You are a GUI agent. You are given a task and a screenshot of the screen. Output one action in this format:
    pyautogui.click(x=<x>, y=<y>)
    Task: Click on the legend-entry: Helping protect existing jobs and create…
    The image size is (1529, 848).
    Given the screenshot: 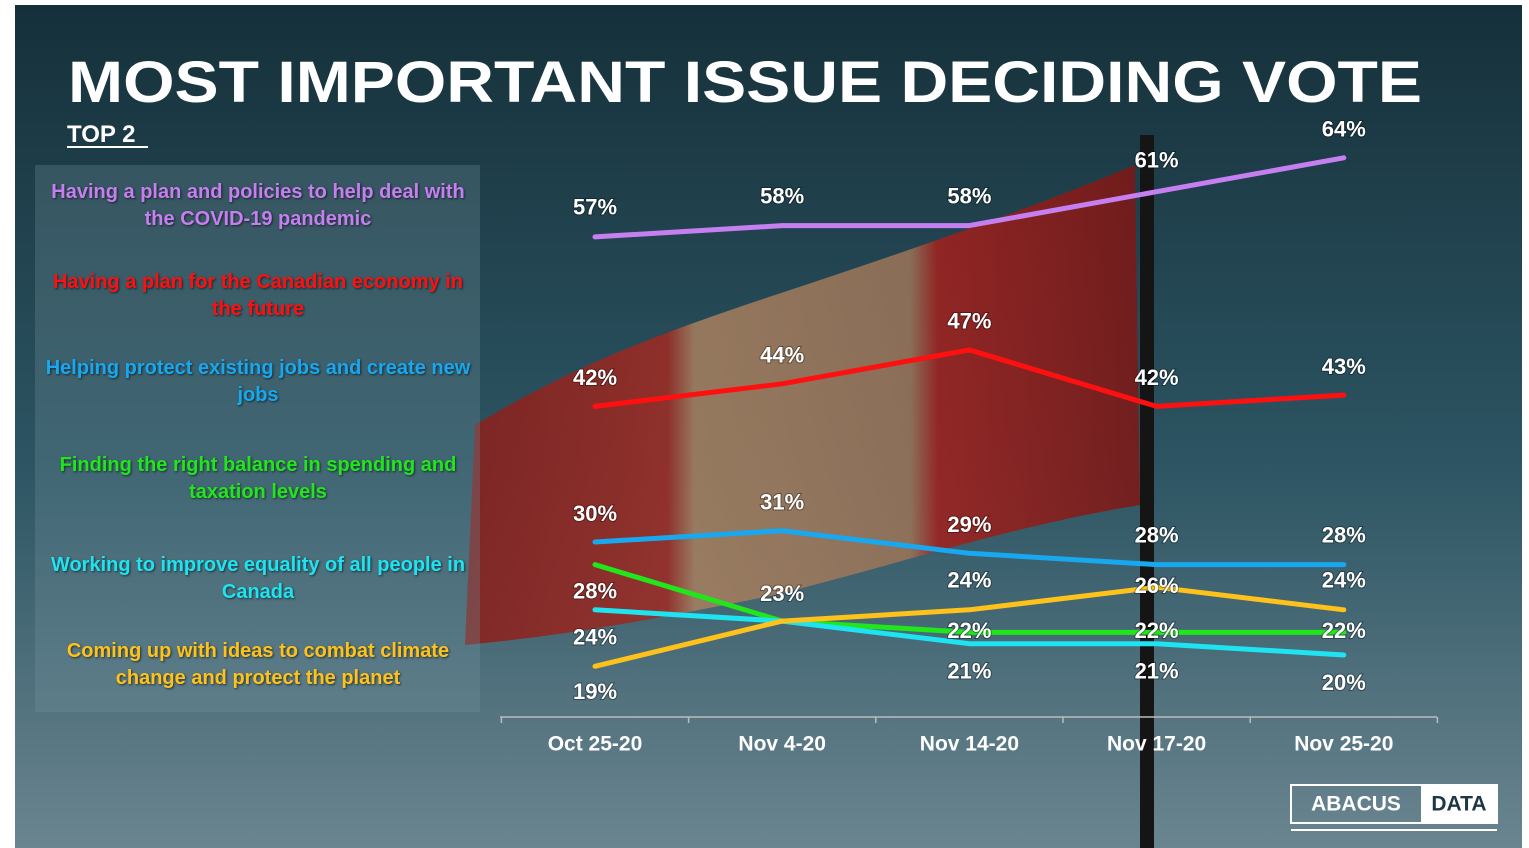 What is the action you would take?
    pyautogui.click(x=258, y=381)
    